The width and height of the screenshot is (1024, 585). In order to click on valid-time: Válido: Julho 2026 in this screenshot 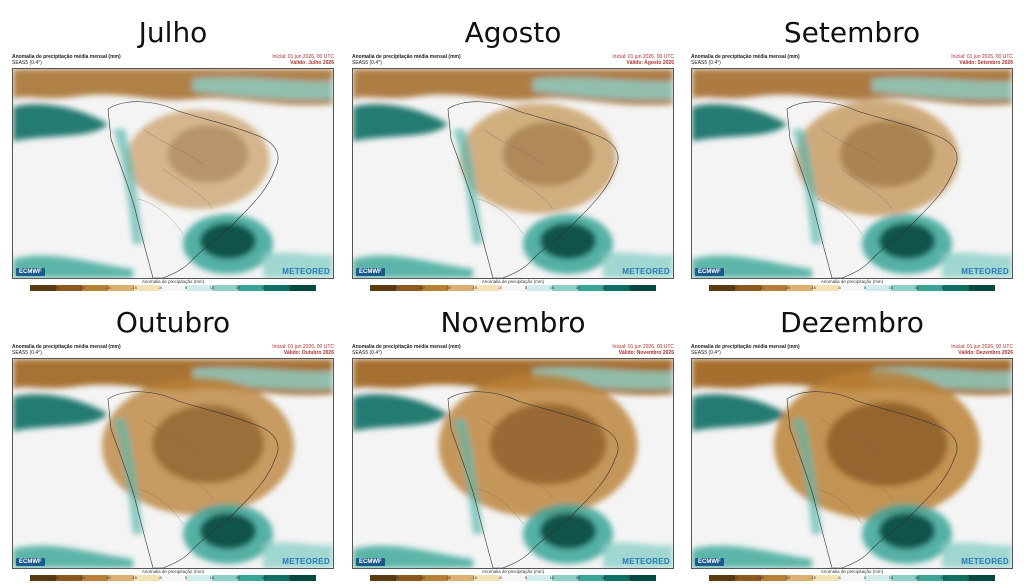, I will do `click(312, 63)`.